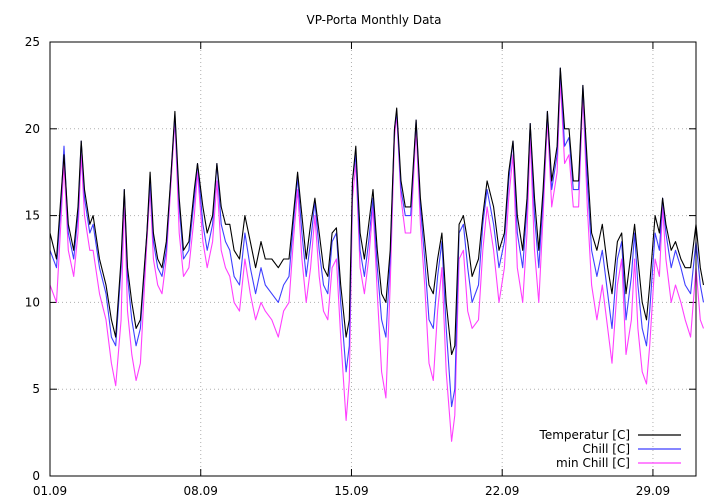 The width and height of the screenshot is (720, 504). Describe the element at coordinates (584, 435) in the screenshot. I see `legend-label: Temperatur [C]` at that location.